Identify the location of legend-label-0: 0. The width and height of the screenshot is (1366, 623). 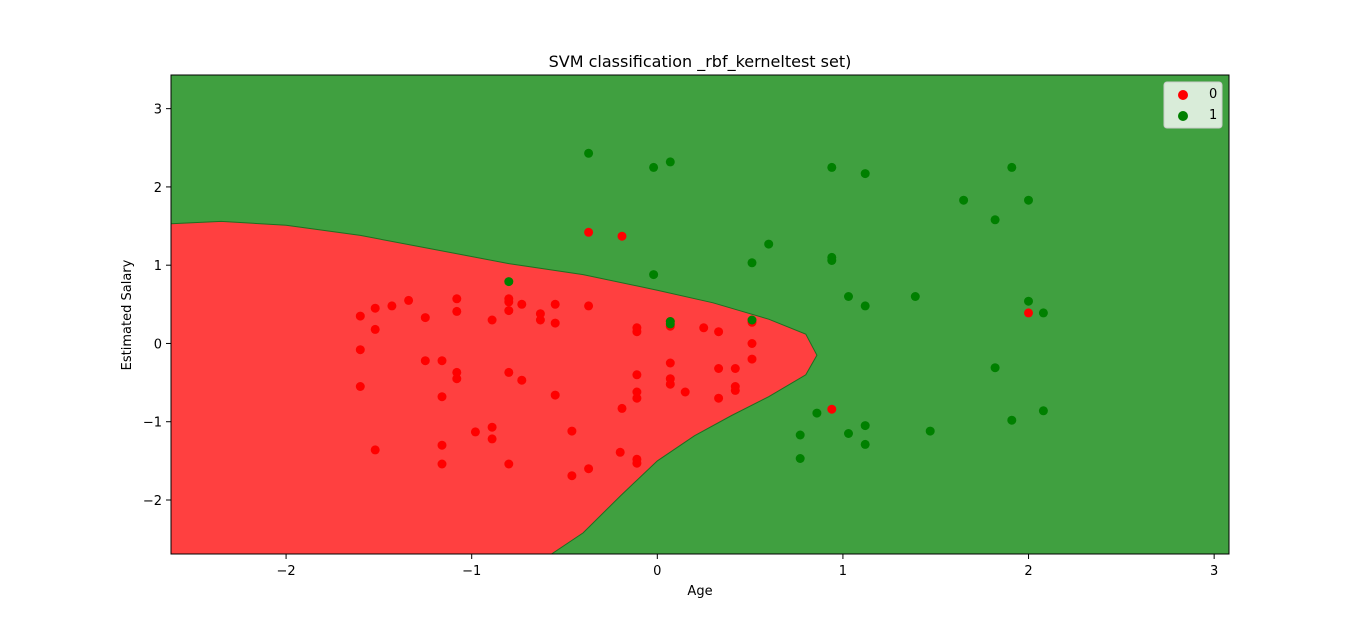
(1213, 94).